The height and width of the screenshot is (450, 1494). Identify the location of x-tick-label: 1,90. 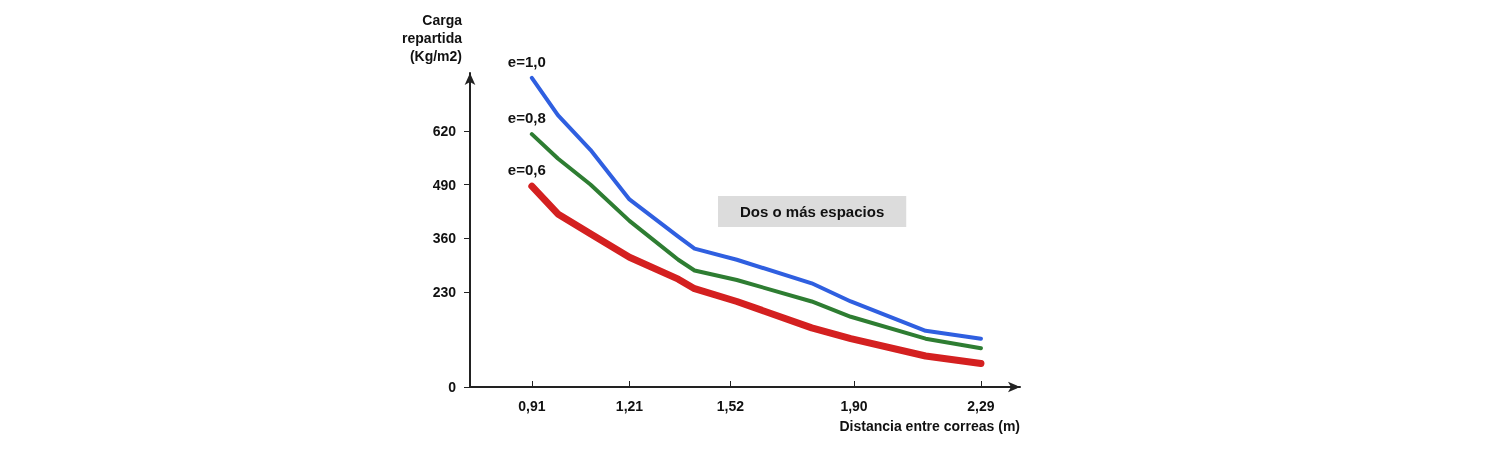
(854, 406).